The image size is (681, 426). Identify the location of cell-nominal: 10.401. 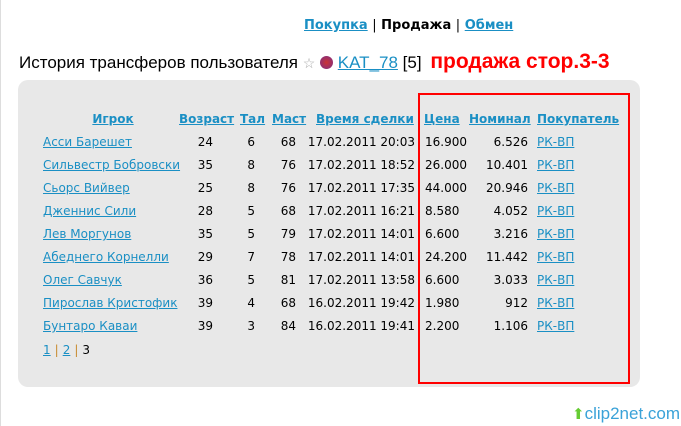
(507, 165).